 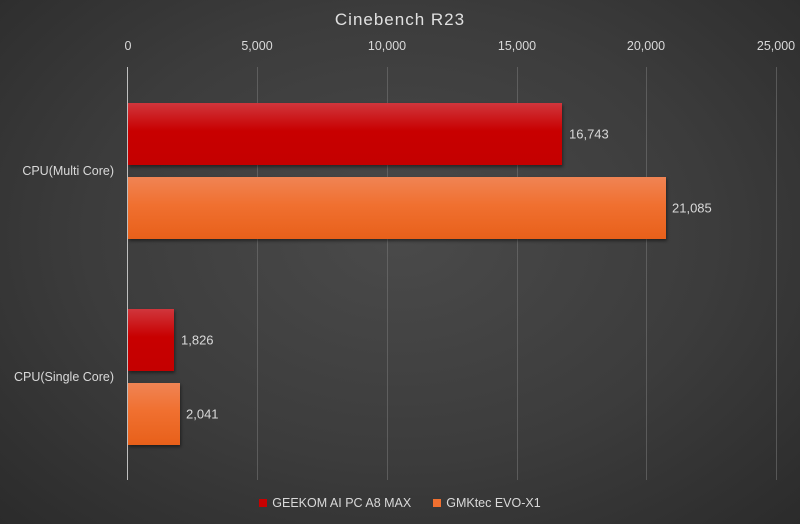 I want to click on legend-label: GMKtec EVO-X1, so click(x=493, y=503).